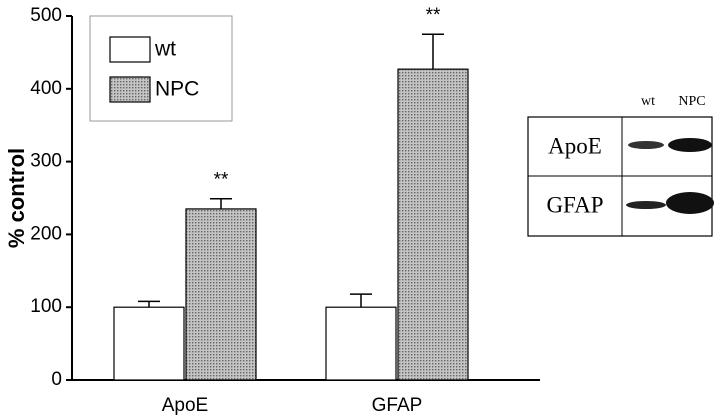 Image resolution: width=720 pixels, height=417 pixels. What do you see at coordinates (185, 405) in the screenshot?
I see `x-tick-label: ApoE` at bounding box center [185, 405].